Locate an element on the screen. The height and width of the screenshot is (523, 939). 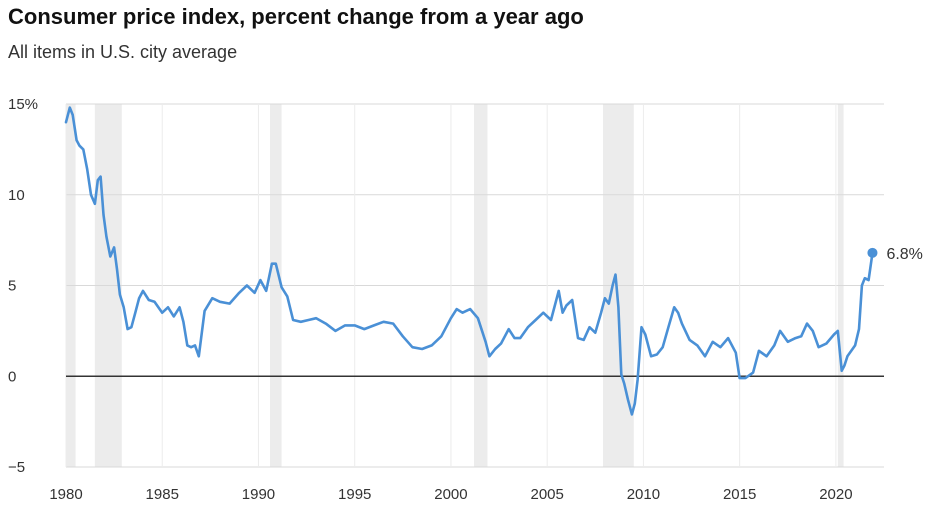
x-tick-label-8: 2020 is located at coordinates (835, 494).